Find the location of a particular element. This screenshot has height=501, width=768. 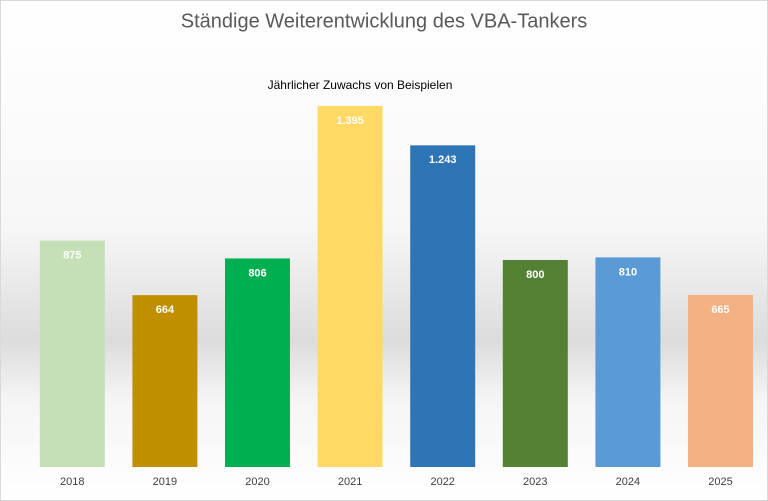

x-tick-label: 2018 is located at coordinates (72, 482).